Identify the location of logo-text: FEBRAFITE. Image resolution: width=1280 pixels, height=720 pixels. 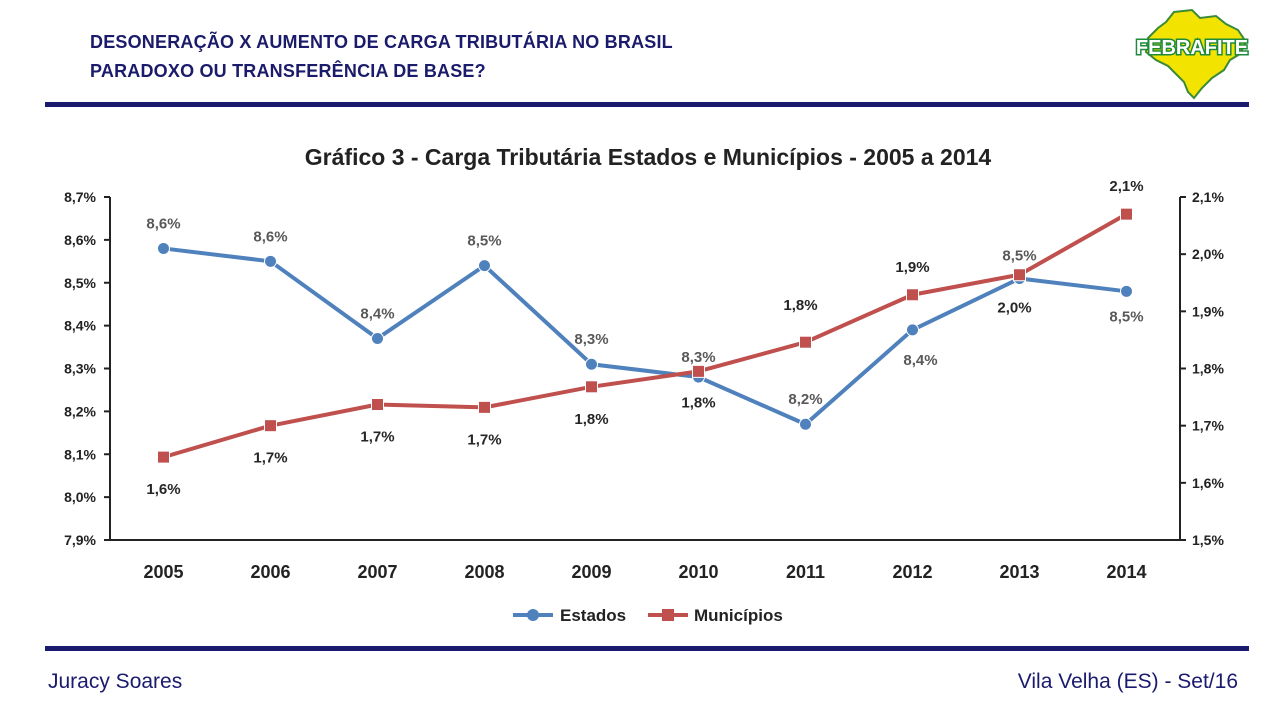
(1192, 48).